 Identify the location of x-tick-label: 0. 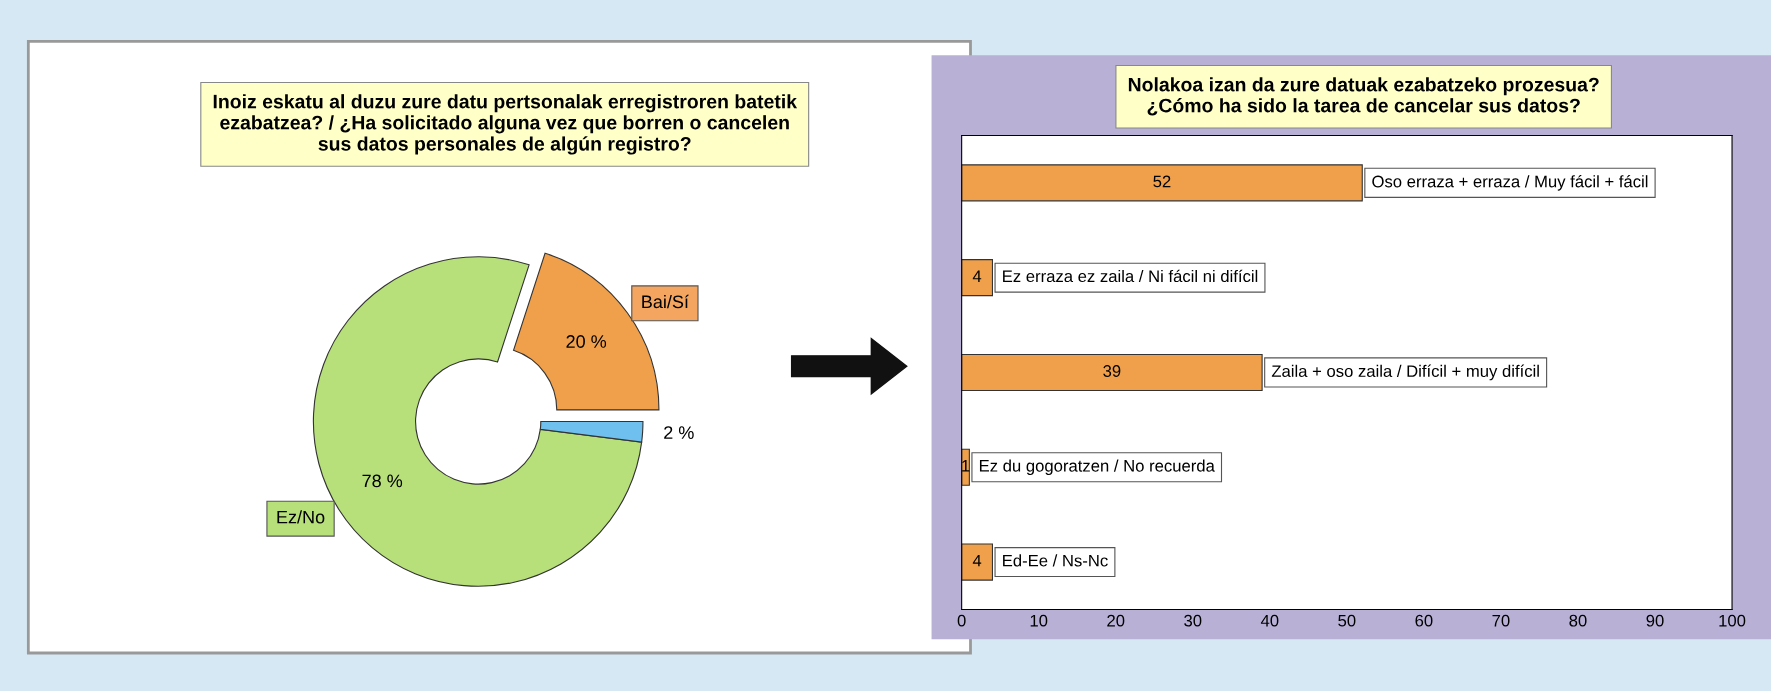
(961, 620).